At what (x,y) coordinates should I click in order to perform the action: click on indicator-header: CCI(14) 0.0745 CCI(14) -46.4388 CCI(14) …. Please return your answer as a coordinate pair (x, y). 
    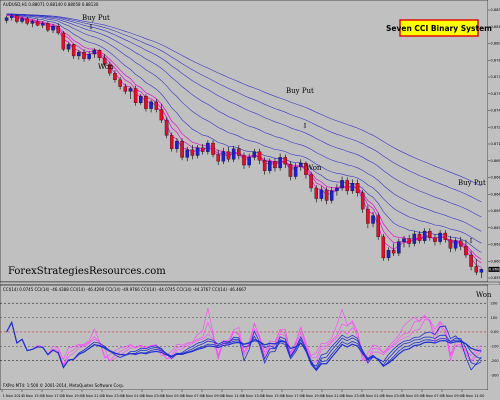
    Looking at the image, I should click on (125, 289).